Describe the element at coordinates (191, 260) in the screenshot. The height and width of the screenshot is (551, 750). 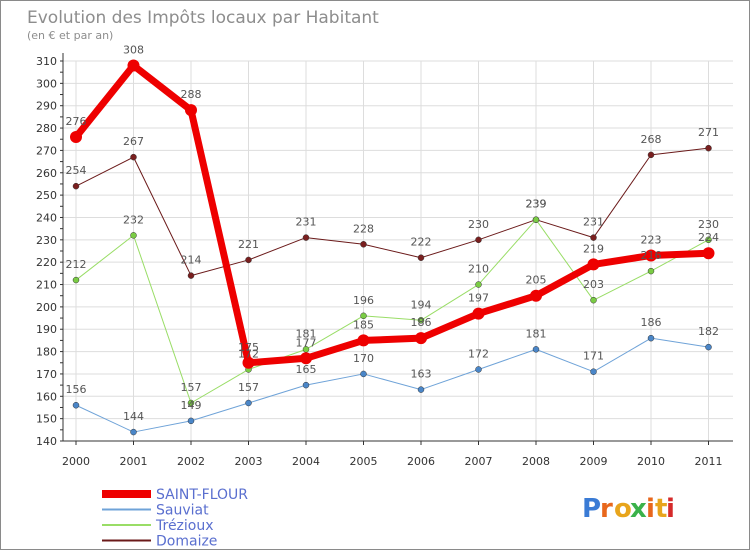
I see `data-label-domaize: 214` at that location.